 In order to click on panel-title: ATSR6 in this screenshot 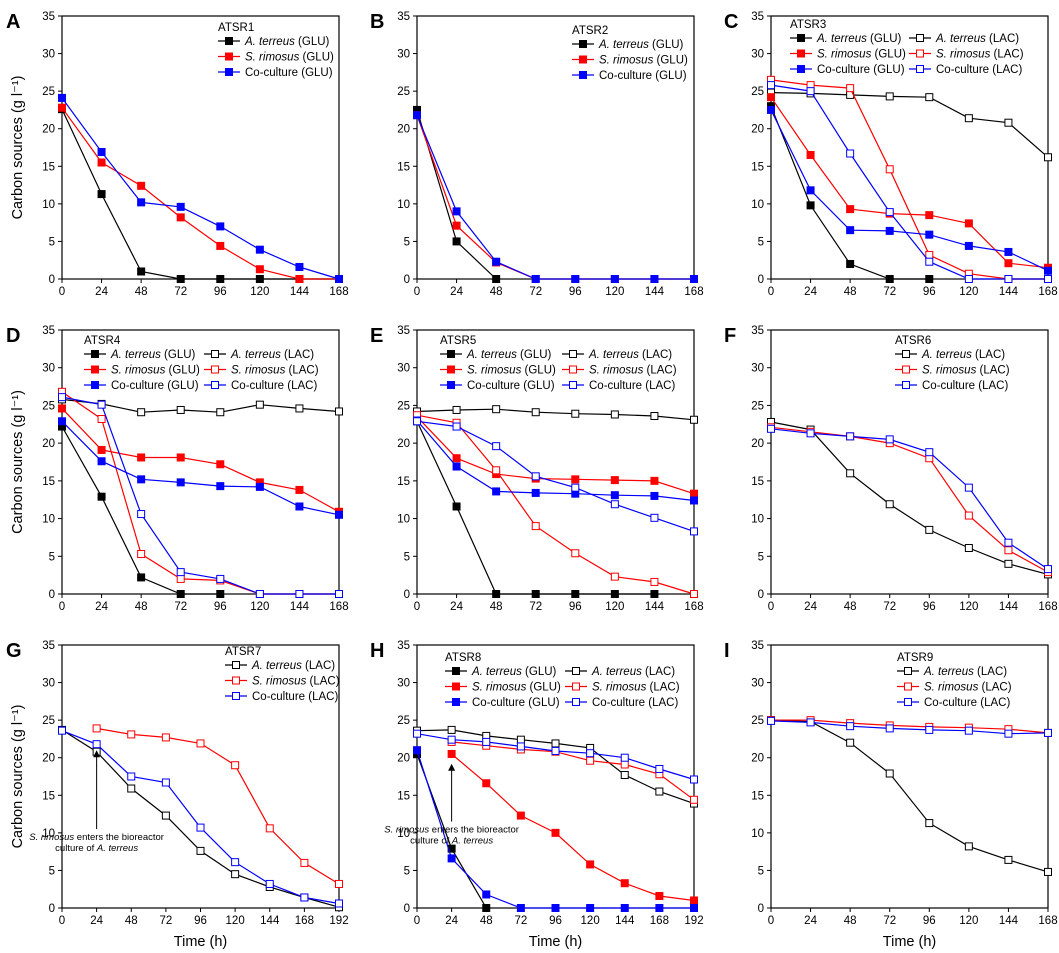, I will do `click(913, 341)`.